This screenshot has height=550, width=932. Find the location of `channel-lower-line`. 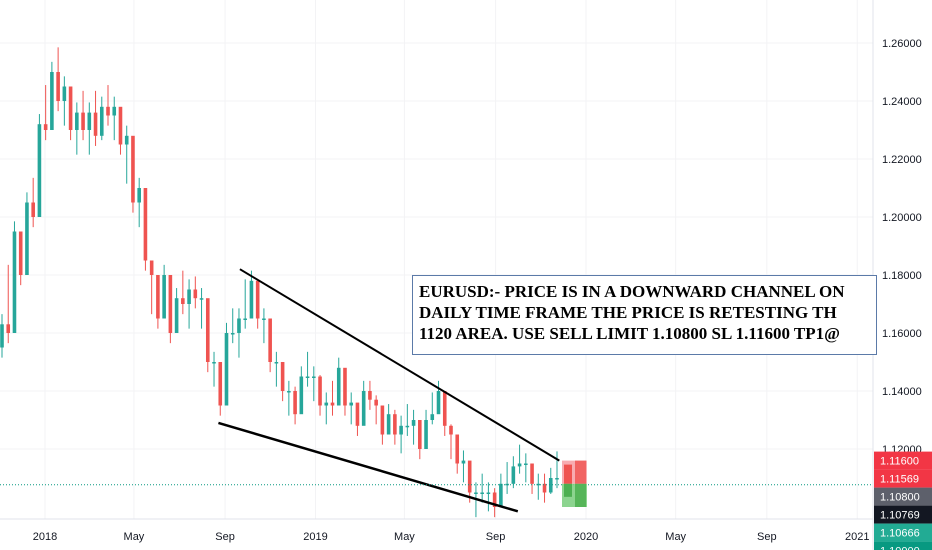

channel-lower-line is located at coordinates (368, 467).